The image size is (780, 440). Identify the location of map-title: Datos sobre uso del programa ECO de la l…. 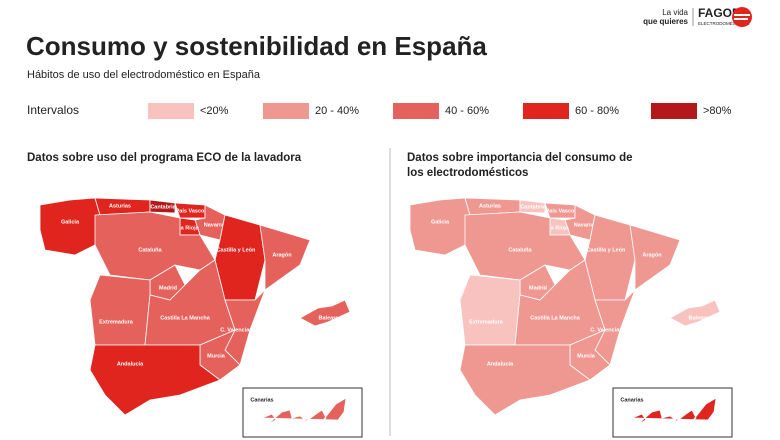
(164, 158).